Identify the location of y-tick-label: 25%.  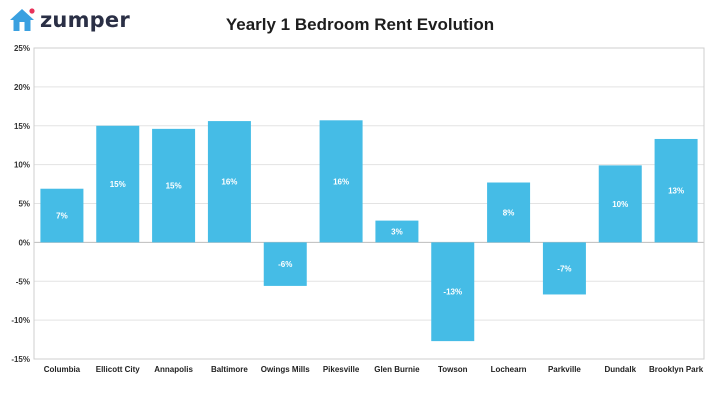
(22, 48).